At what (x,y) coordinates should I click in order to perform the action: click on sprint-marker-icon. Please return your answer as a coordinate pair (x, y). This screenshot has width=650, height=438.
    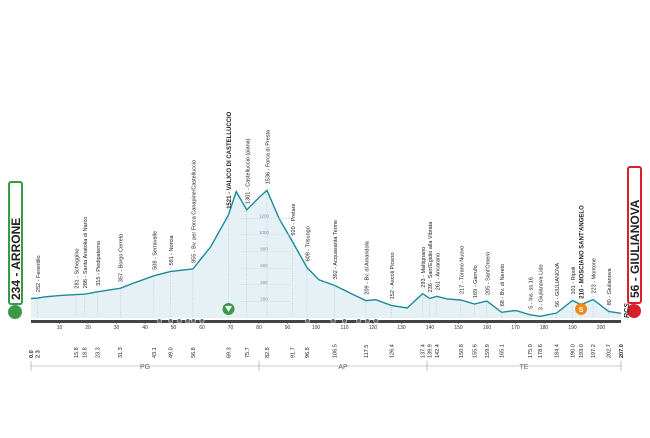
    Looking at the image, I should click on (581, 309).